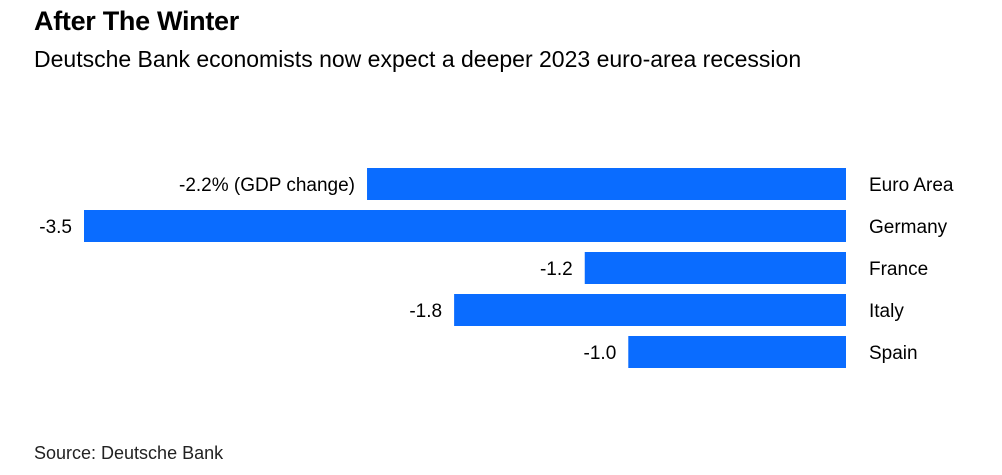  I want to click on value-label-italy: -1.8, so click(425, 311).